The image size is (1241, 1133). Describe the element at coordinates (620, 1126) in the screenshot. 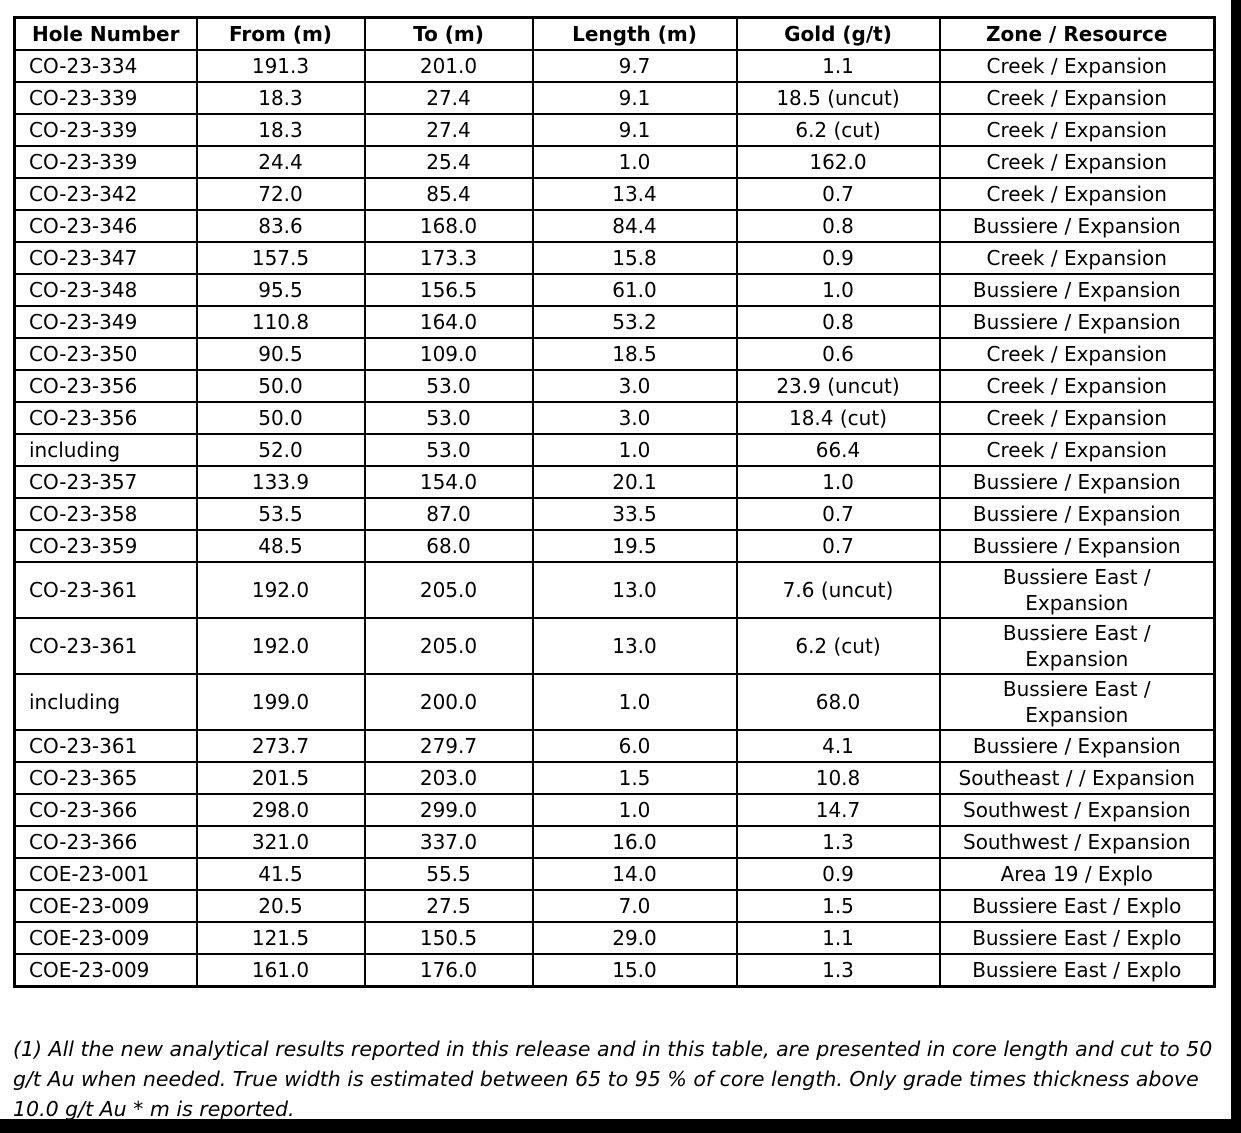

I see `page-edge-bottom-bar` at that location.